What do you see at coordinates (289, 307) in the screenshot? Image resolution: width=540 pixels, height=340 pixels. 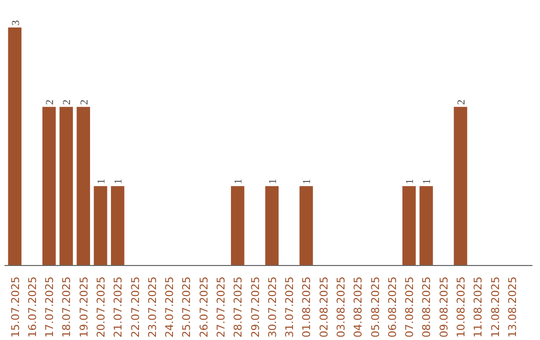 I see `x-tick-label: 31.07.2025` at bounding box center [289, 307].